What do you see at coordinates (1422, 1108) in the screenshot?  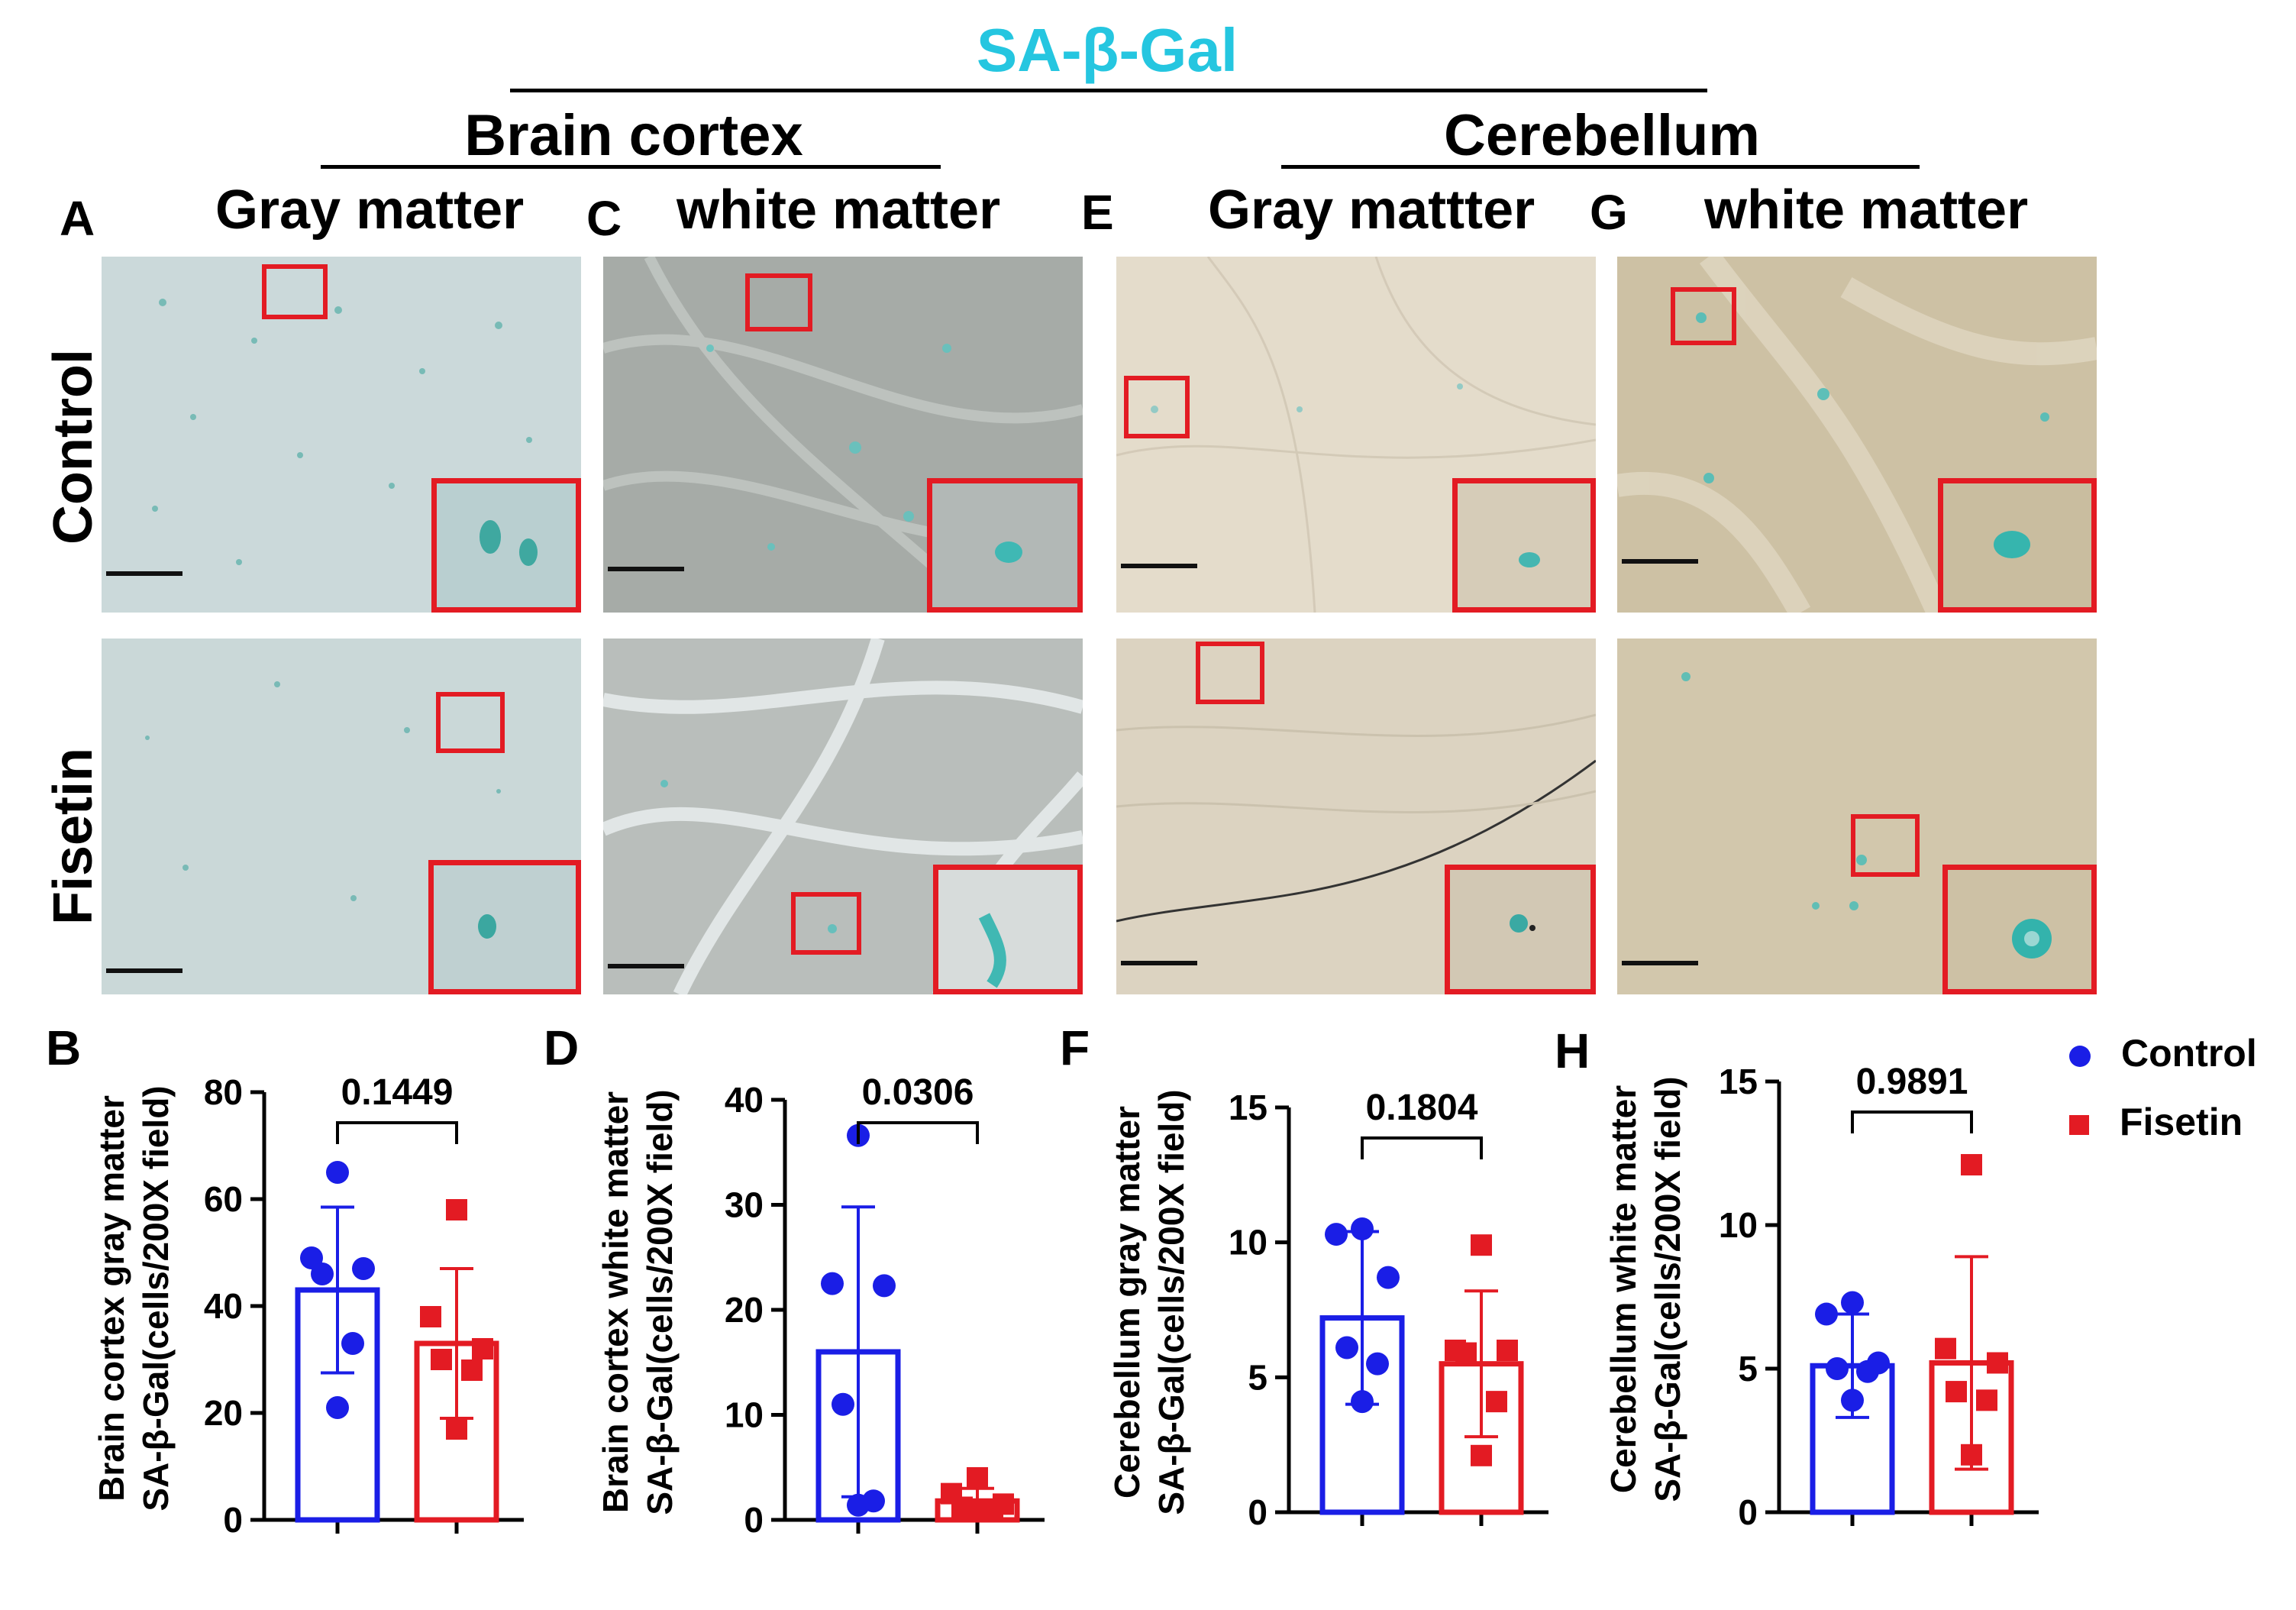 I see `p-value-label: 0.1804` at bounding box center [1422, 1108].